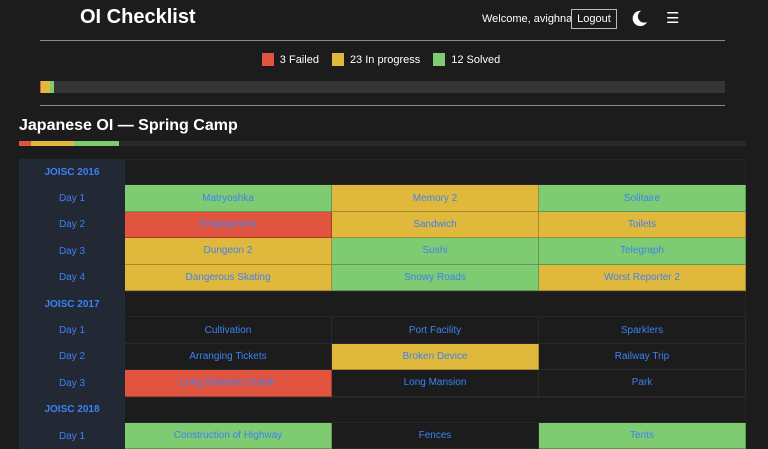  Describe the element at coordinates (642, 330) in the screenshot. I see `problem-cell: Sparklers` at that location.